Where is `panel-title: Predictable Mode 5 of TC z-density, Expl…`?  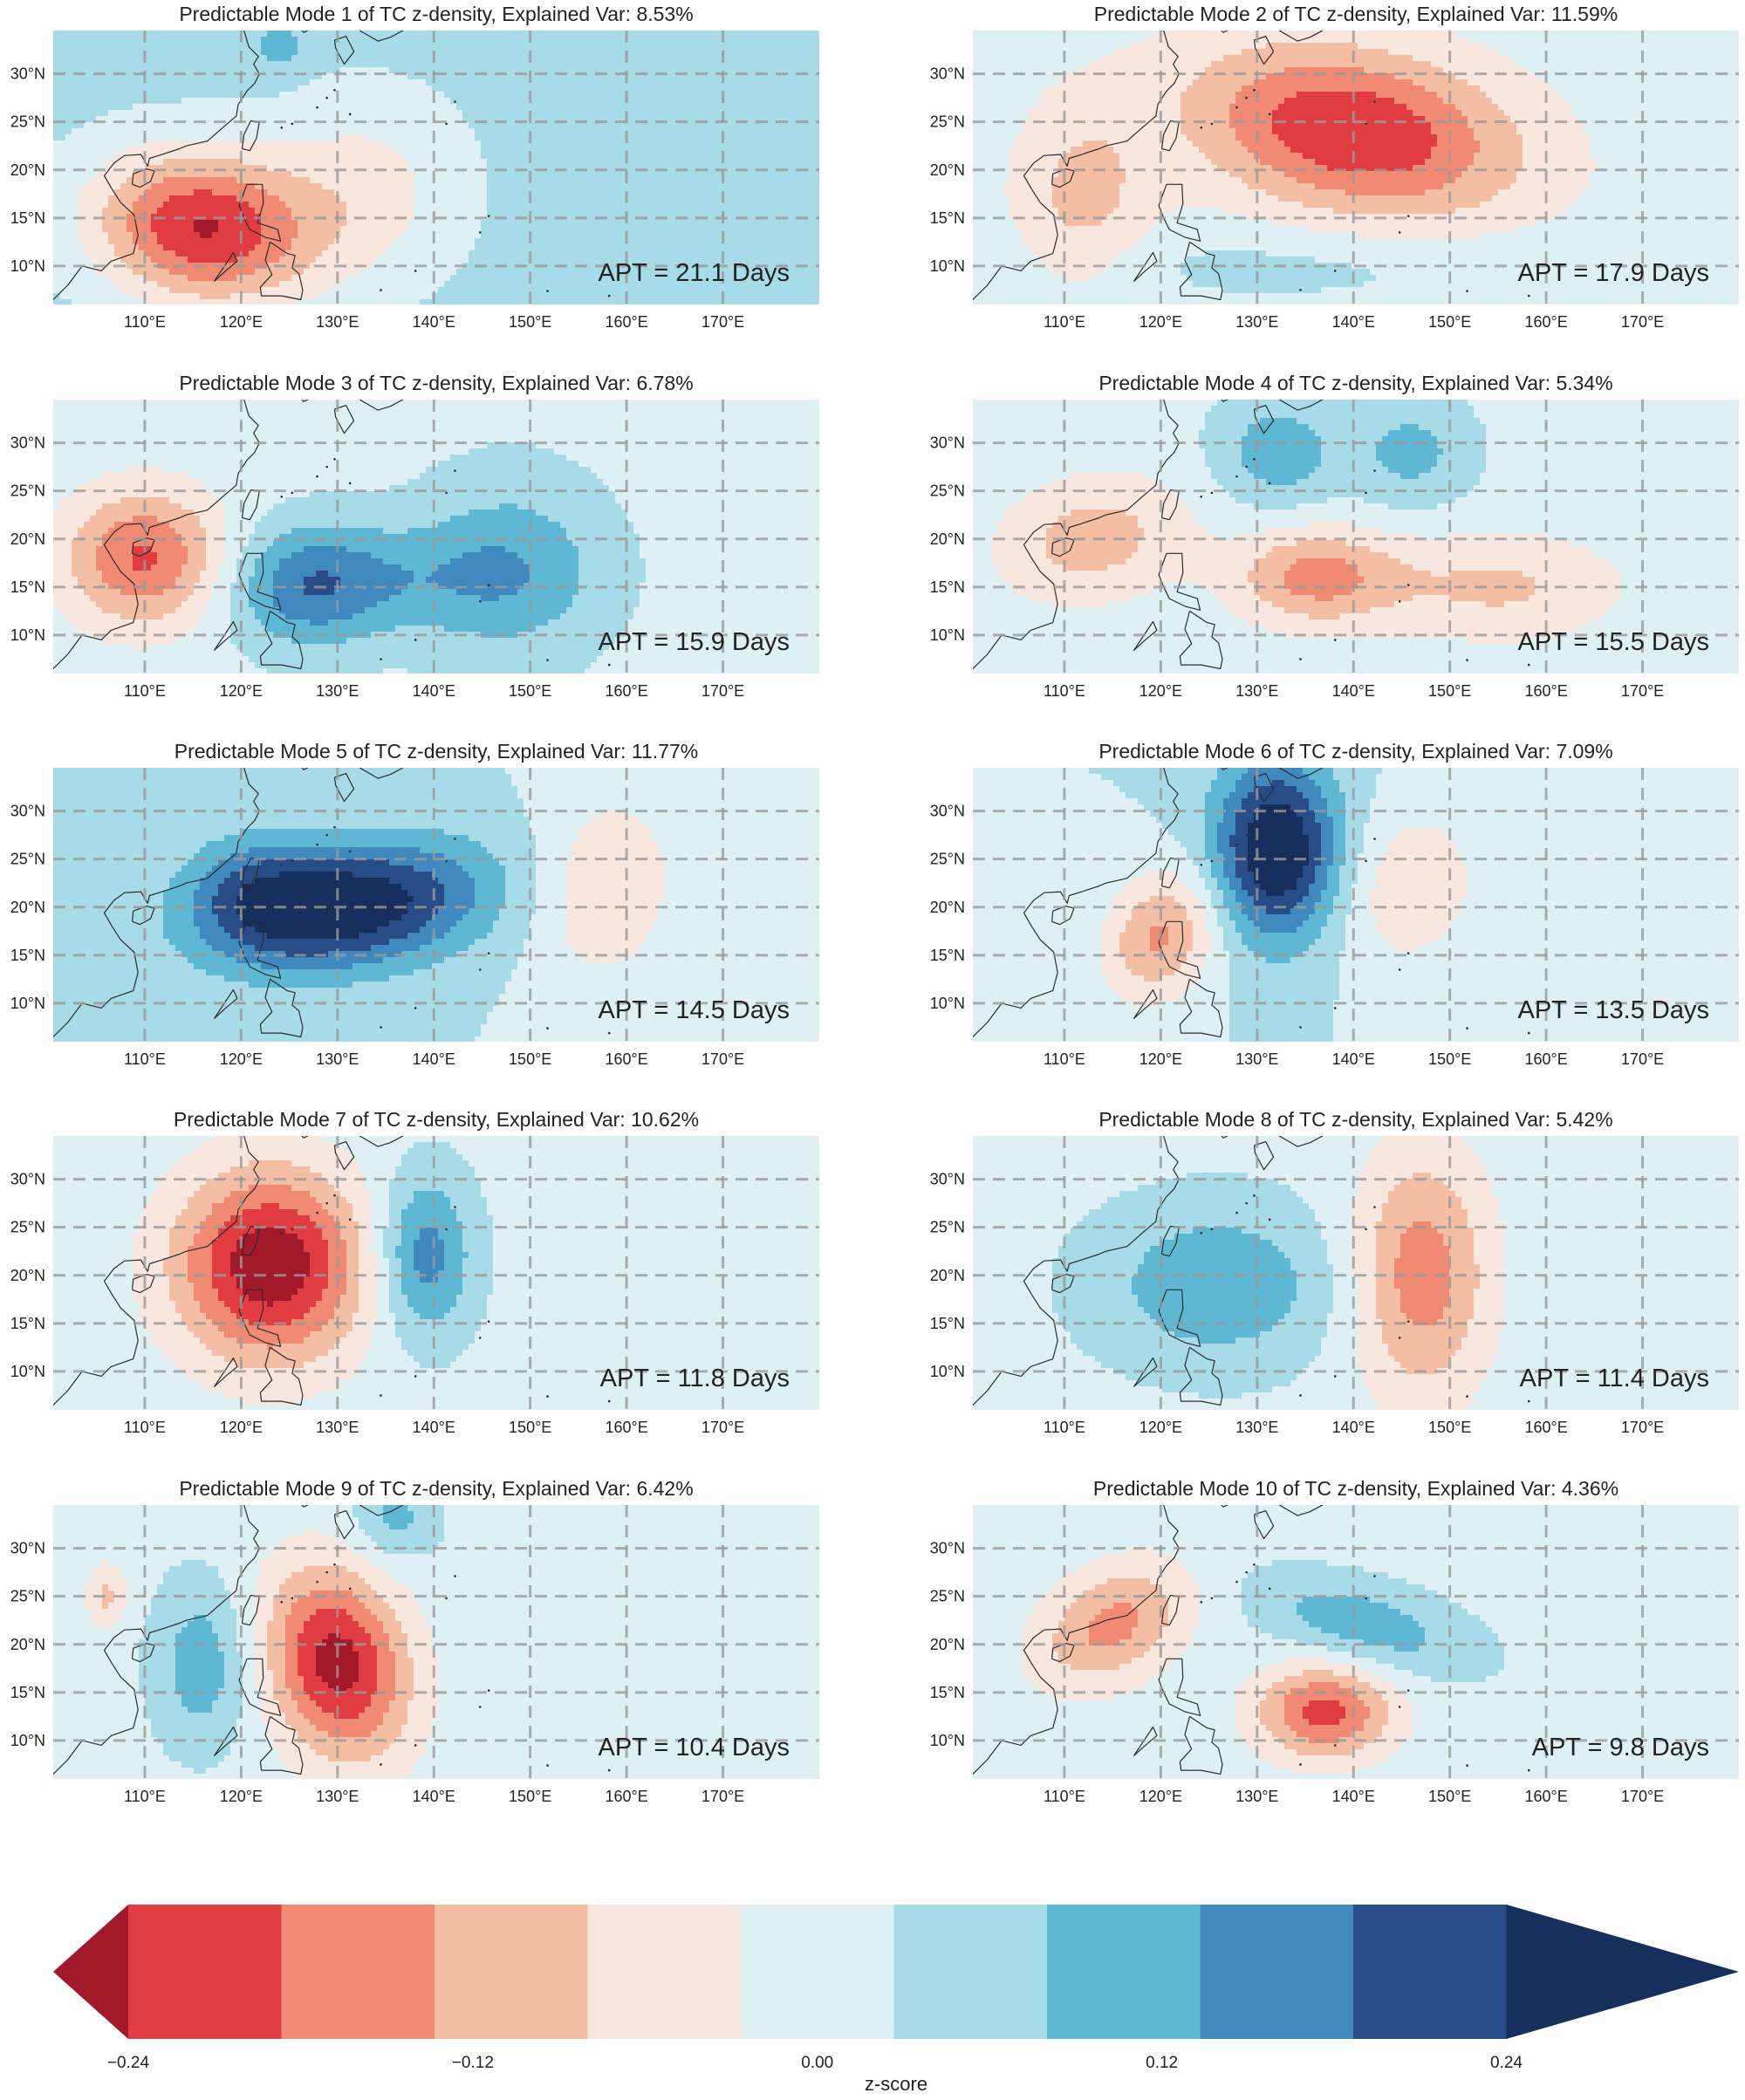
panel-title: Predictable Mode 5 of TC z-density, Expl… is located at coordinates (436, 752).